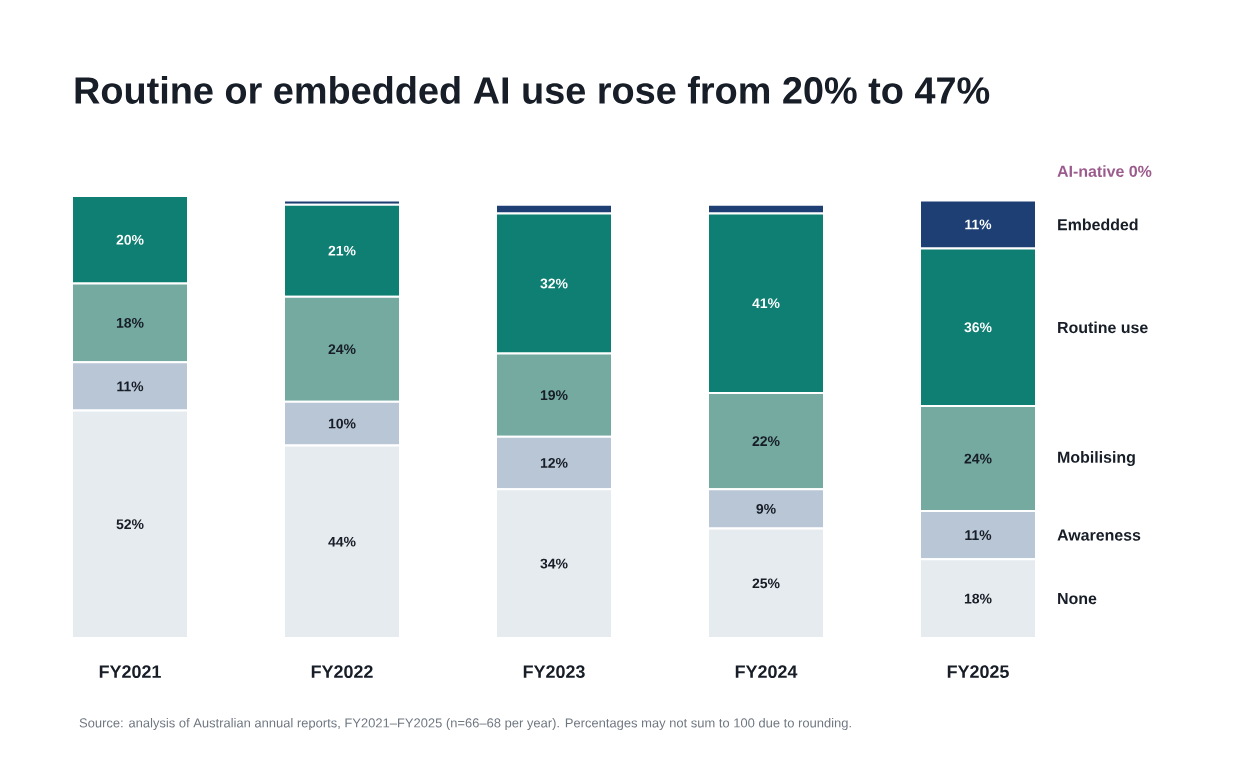 The image size is (1248, 780). Describe the element at coordinates (342, 671) in the screenshot. I see `x-tick-label: FY2022` at that location.